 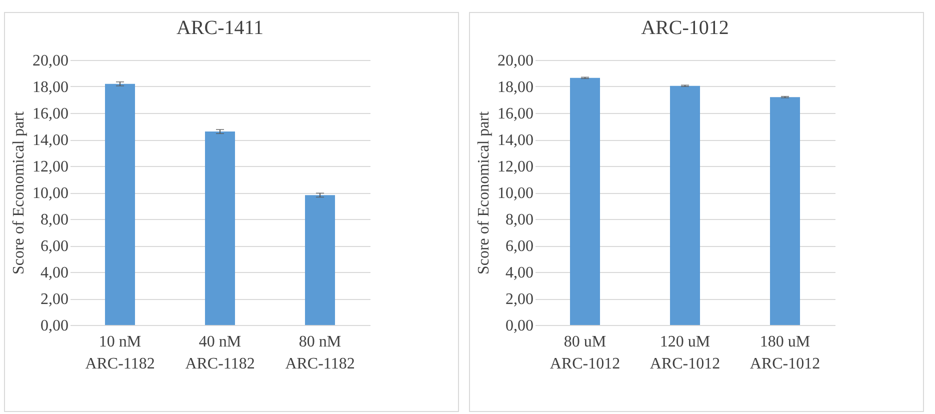 What do you see at coordinates (785, 353) in the screenshot?
I see `x-tick-label: 180 uM ARC-1012` at bounding box center [785, 353].